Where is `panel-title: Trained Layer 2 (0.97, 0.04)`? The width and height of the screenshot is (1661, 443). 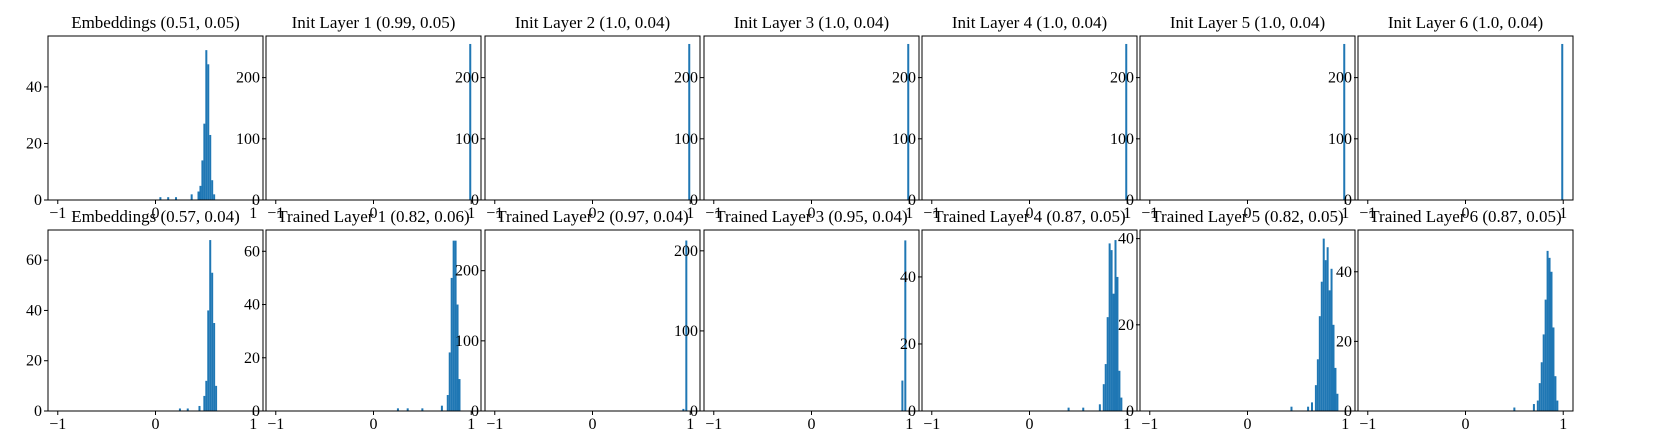 panel-title: Trained Layer 2 (0.97, 0.04) is located at coordinates (592, 216).